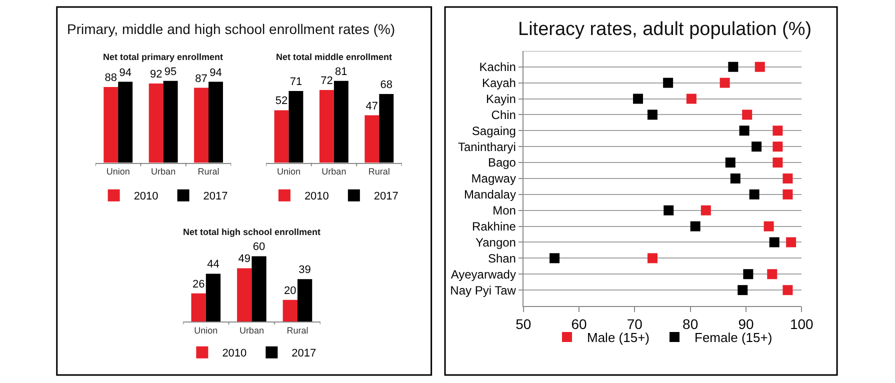  I want to click on y-tick-label: Nay Pyi Taw, so click(483, 290).